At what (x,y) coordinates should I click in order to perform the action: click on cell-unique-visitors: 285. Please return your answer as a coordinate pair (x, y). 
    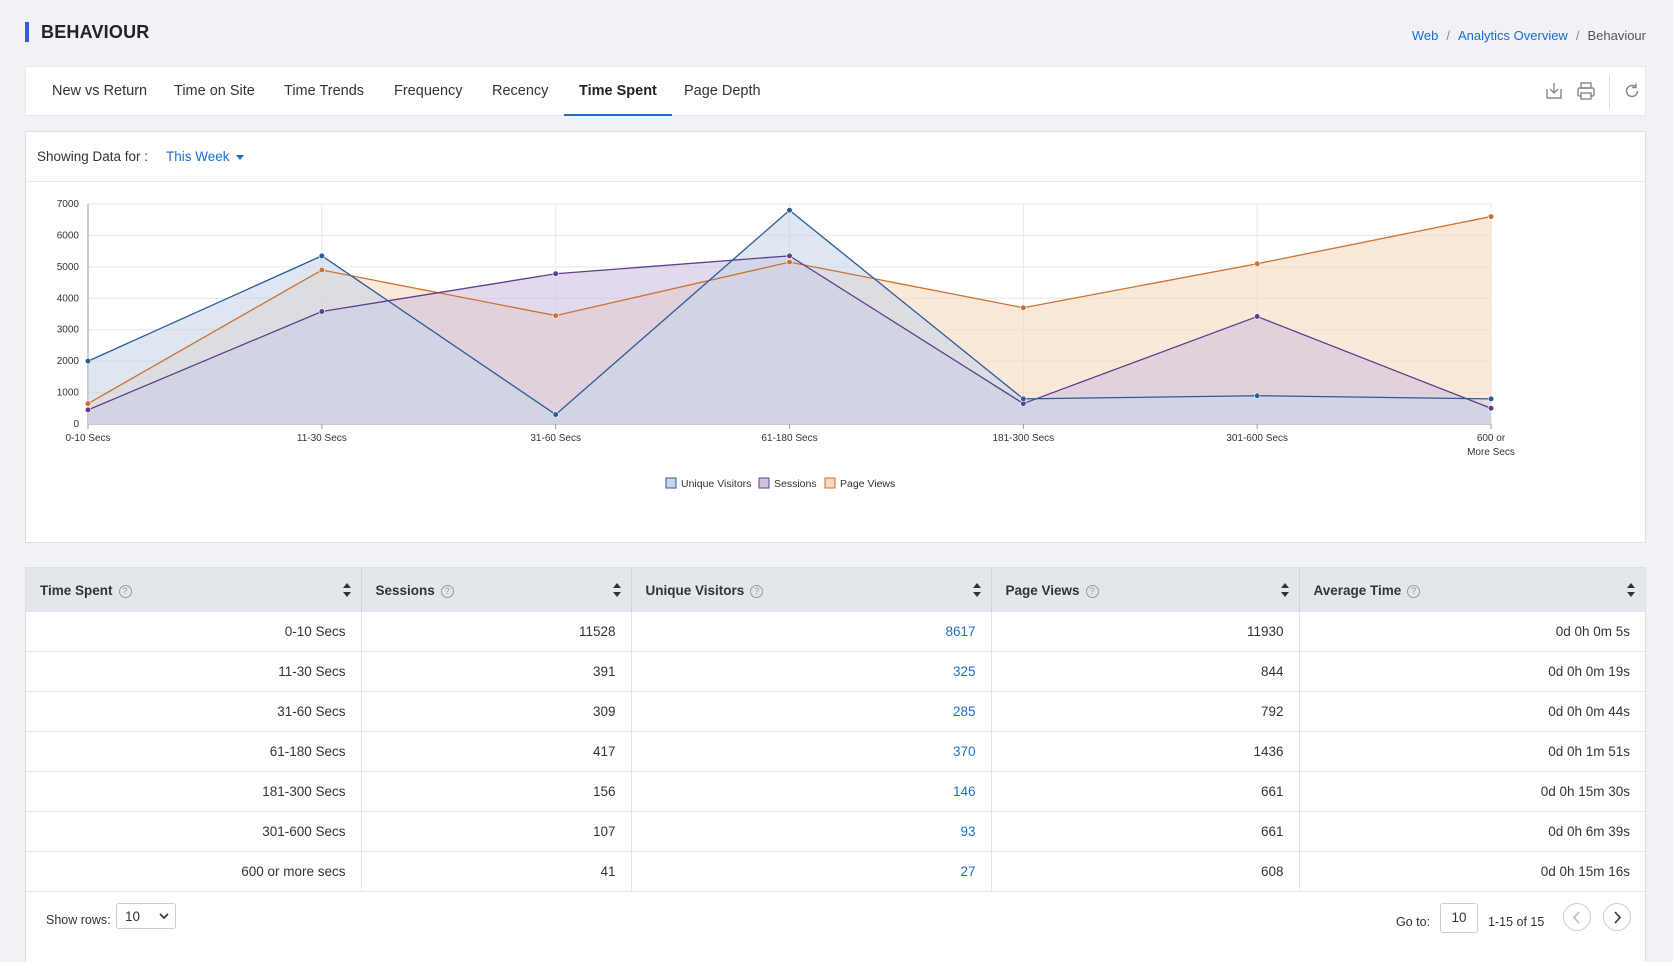
    Looking at the image, I should click on (811, 711).